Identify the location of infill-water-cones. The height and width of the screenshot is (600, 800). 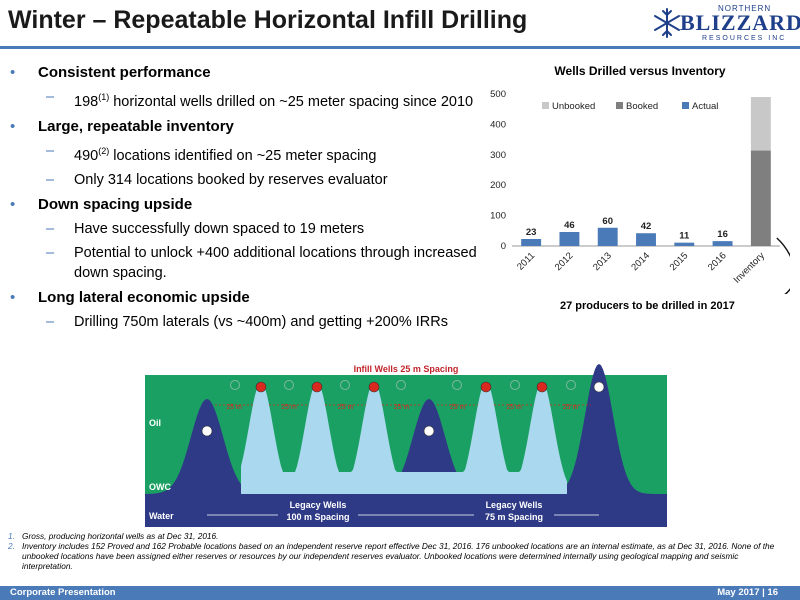
(404, 438).